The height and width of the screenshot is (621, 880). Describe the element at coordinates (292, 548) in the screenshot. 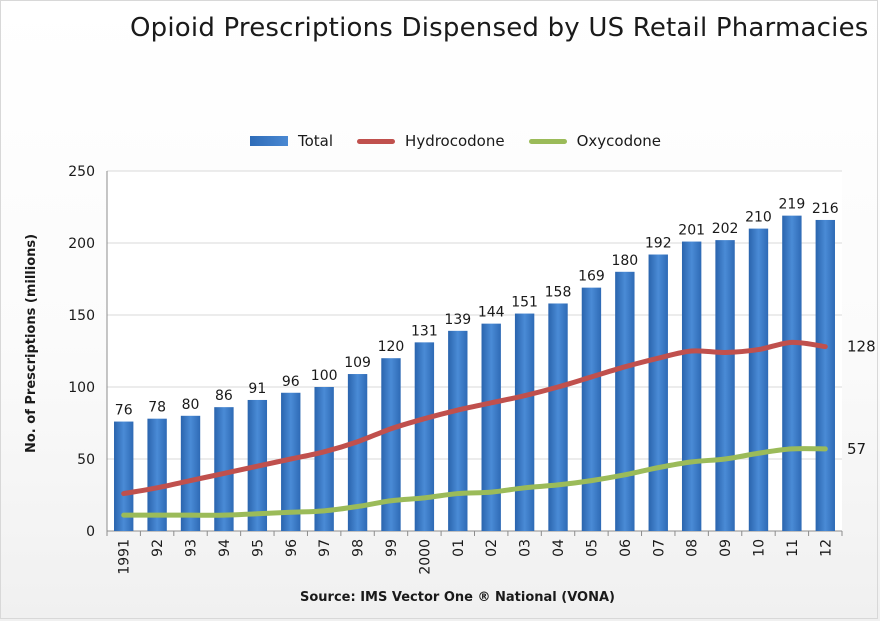

I see `x-tick-label: 96` at that location.